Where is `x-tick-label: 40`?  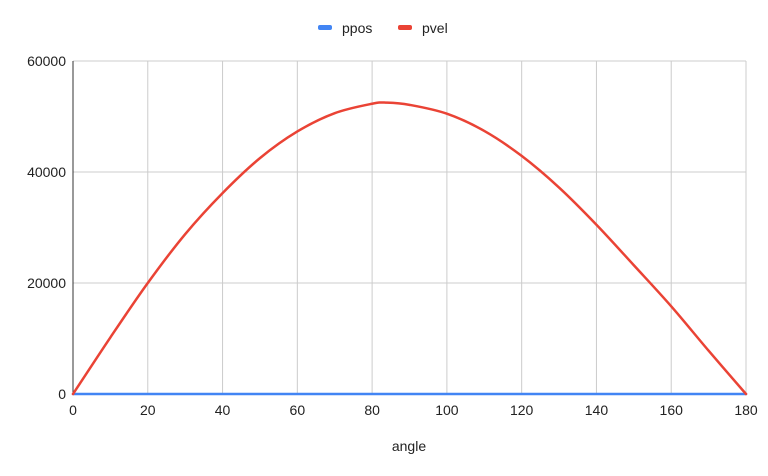
x-tick-label: 40 is located at coordinates (223, 410).